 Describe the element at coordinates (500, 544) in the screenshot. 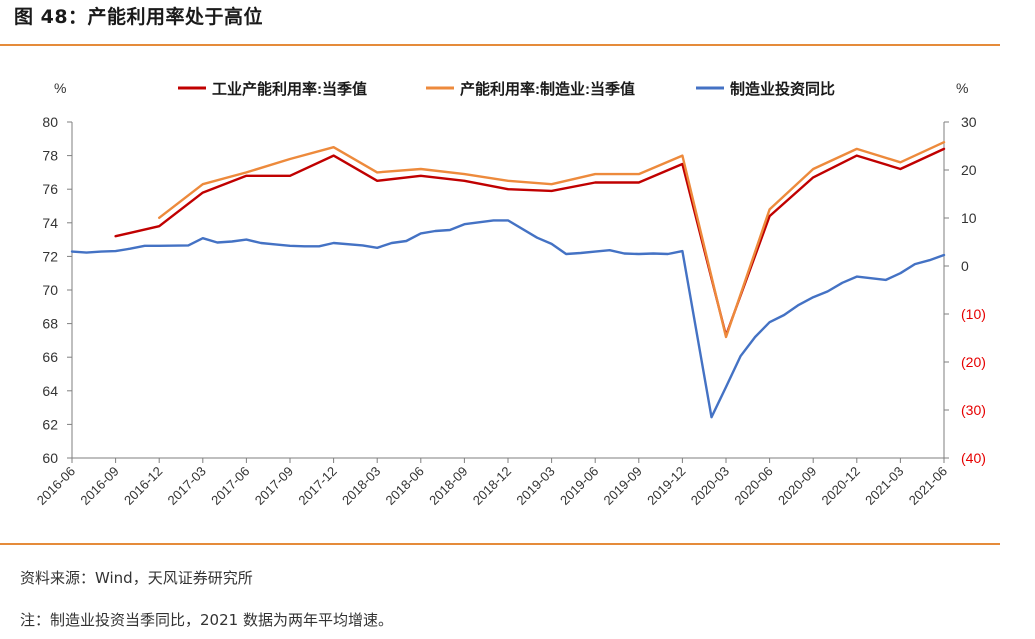

I see `bottom-divider` at that location.